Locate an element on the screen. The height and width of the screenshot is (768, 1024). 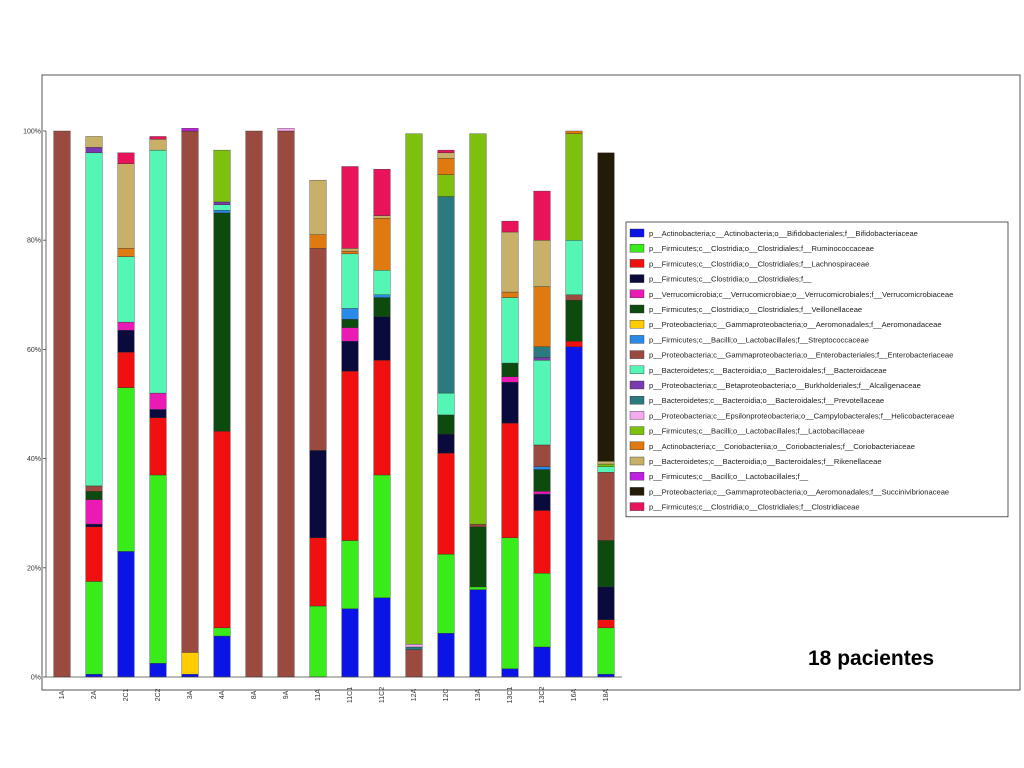
bar-stack-11A is located at coordinates (318, 428).